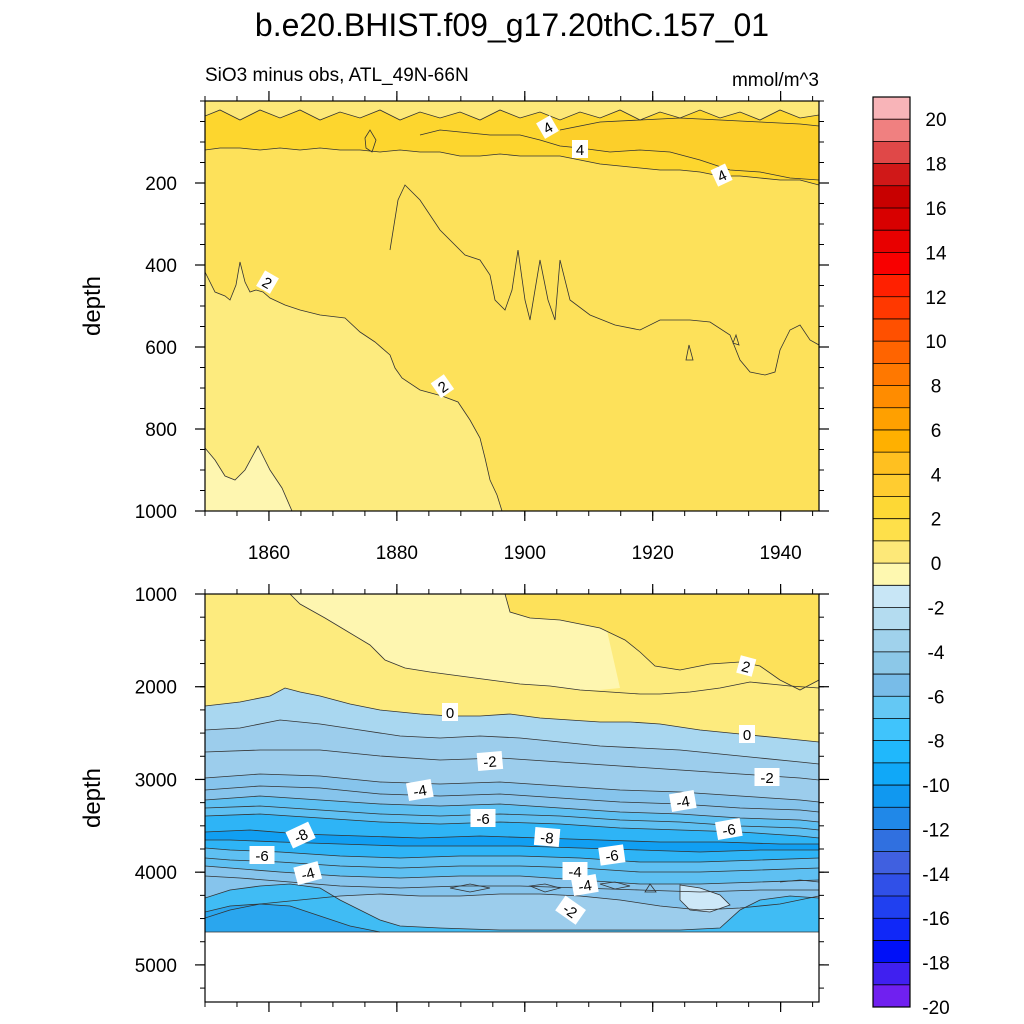 This screenshot has height=1024, width=1024. I want to click on lower-y-tick-label: 4000, so click(156, 873).